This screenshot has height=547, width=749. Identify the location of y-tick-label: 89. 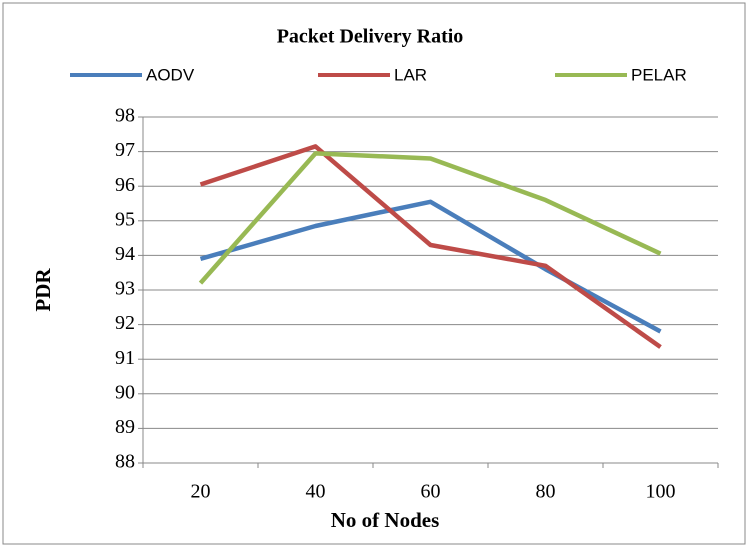
(125, 427).